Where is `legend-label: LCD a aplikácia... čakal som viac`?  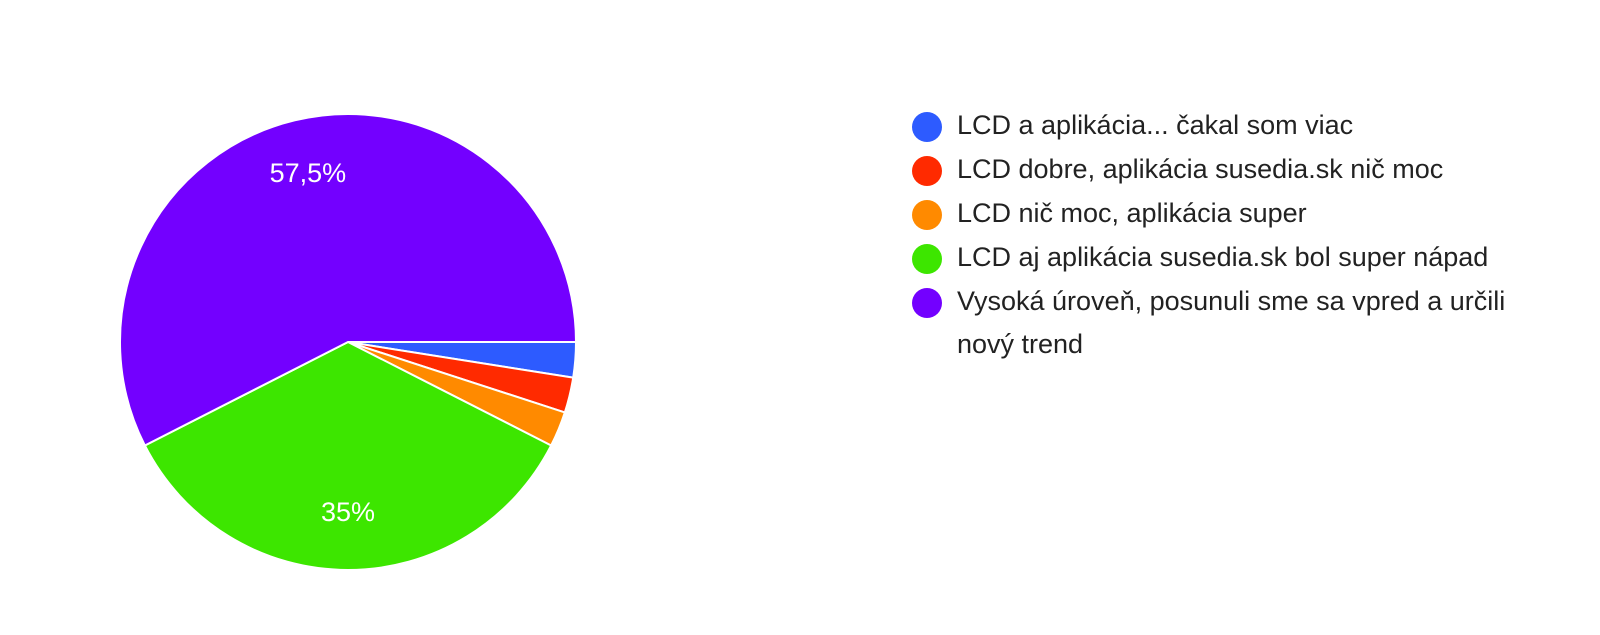
legend-label: LCD a aplikácia... čakal som viac is located at coordinates (1155, 125).